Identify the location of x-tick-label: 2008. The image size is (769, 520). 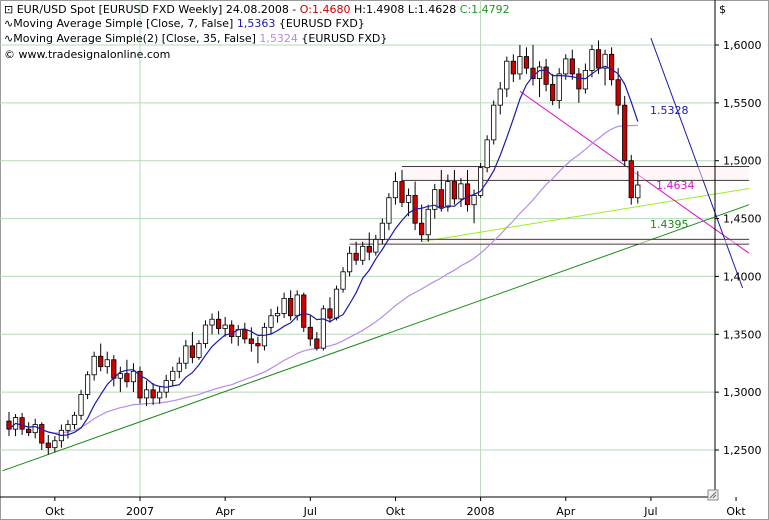
(481, 511).